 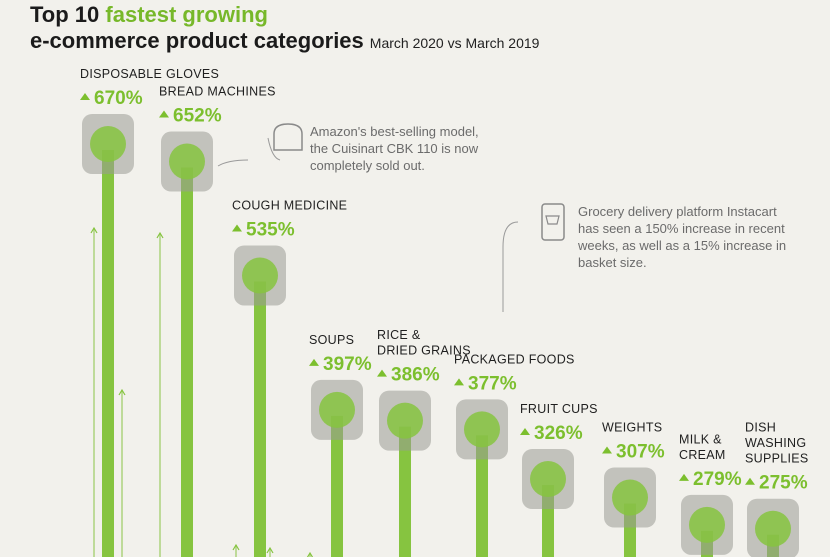 I want to click on annotation-text: the Cuisinart CBK 110 is now, so click(x=394, y=148).